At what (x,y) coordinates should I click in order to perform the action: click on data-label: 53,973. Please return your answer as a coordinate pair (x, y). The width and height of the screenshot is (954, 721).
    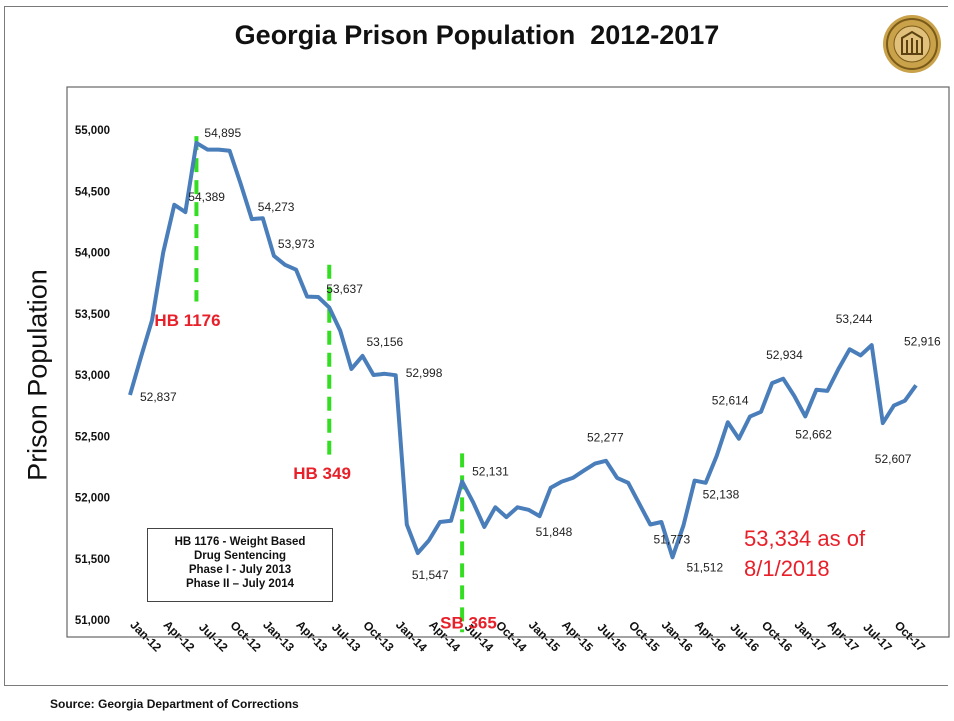
    Looking at the image, I should click on (296, 244).